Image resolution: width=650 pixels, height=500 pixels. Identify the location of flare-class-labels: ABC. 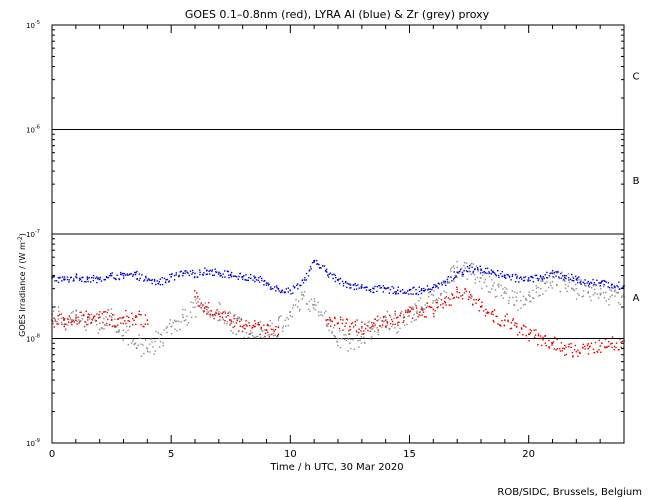
(636, 187).